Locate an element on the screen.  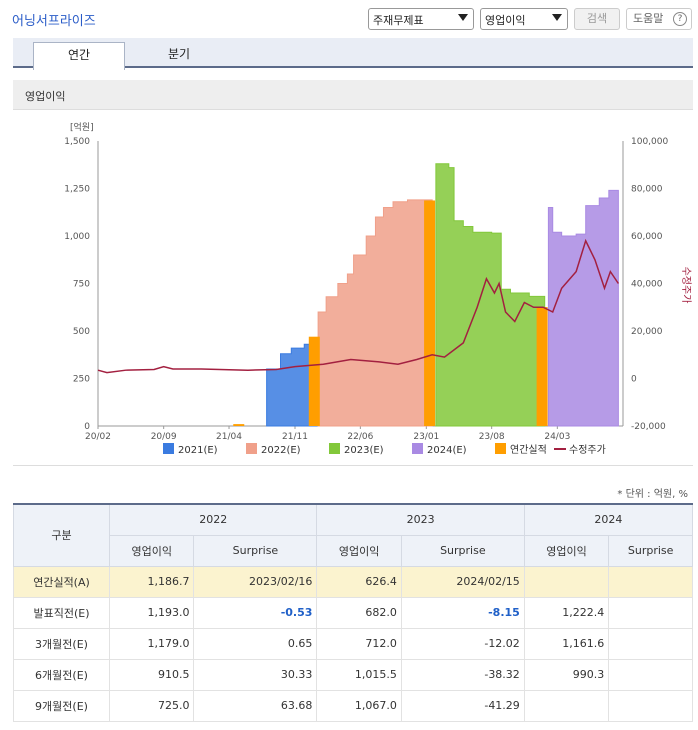
table-cell: 2023/02/16 is located at coordinates (255, 581).